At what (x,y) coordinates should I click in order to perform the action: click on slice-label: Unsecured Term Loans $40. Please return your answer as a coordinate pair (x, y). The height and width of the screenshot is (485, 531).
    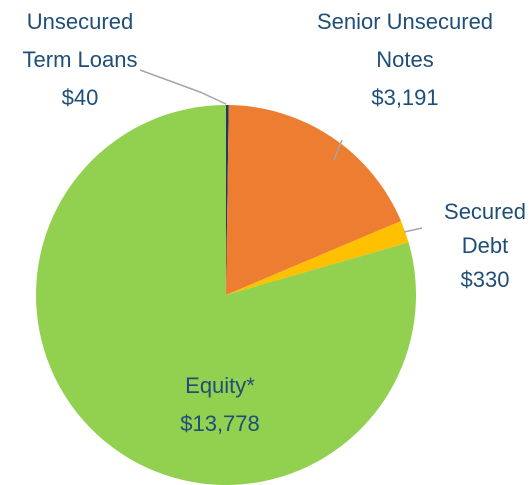
    Looking at the image, I should click on (80, 60).